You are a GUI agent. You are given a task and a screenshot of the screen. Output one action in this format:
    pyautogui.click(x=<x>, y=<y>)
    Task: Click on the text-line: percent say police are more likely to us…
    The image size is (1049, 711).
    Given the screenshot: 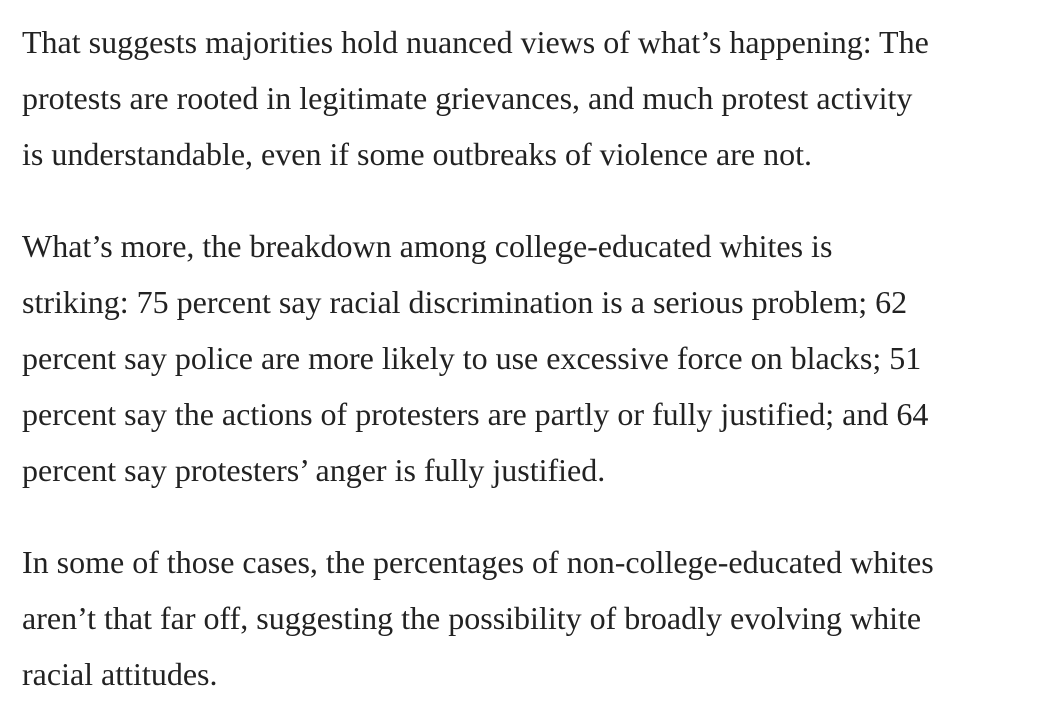 What is the action you would take?
    pyautogui.click(x=472, y=358)
    